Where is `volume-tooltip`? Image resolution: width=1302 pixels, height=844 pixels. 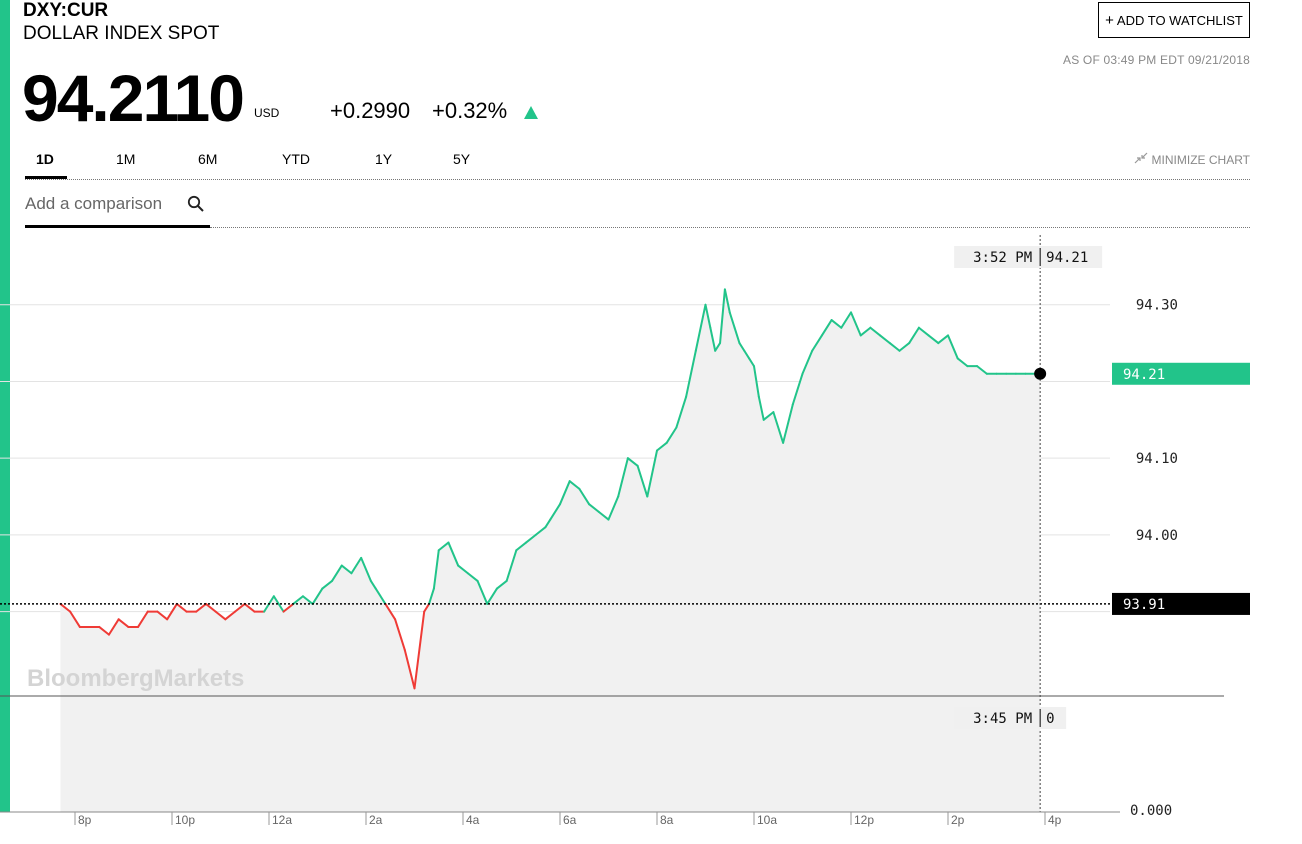
volume-tooltip is located at coordinates (1010, 718).